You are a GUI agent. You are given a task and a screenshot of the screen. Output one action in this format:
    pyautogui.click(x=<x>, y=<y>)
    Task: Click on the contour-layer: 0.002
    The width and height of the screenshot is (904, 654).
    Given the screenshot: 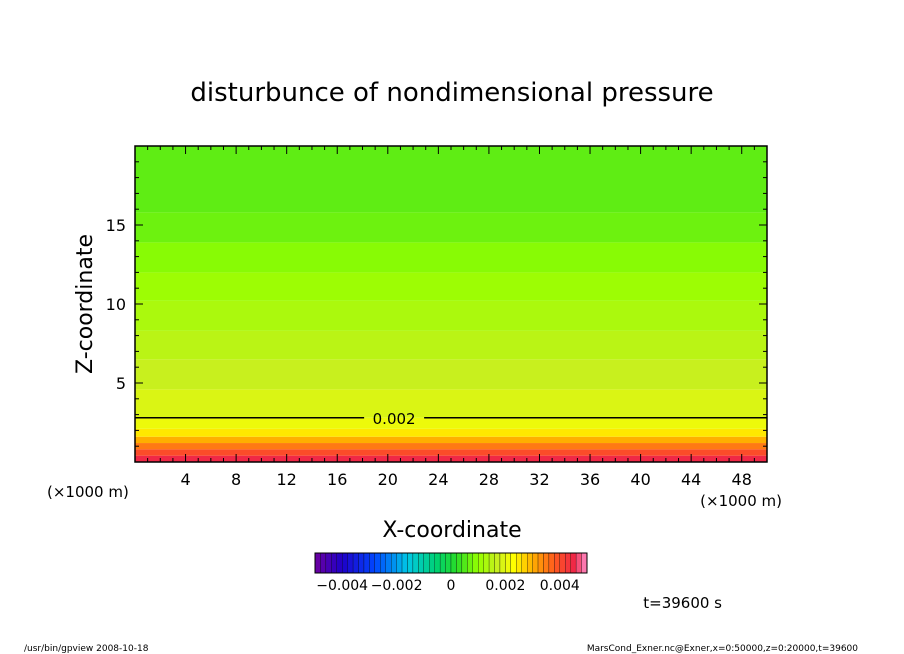 What is the action you would take?
    pyautogui.click(x=451, y=419)
    